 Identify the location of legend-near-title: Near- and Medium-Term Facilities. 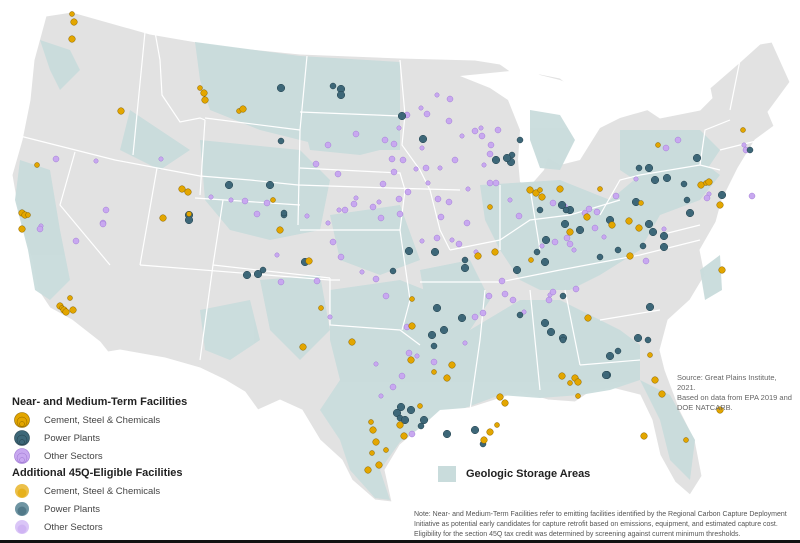
(100, 402).